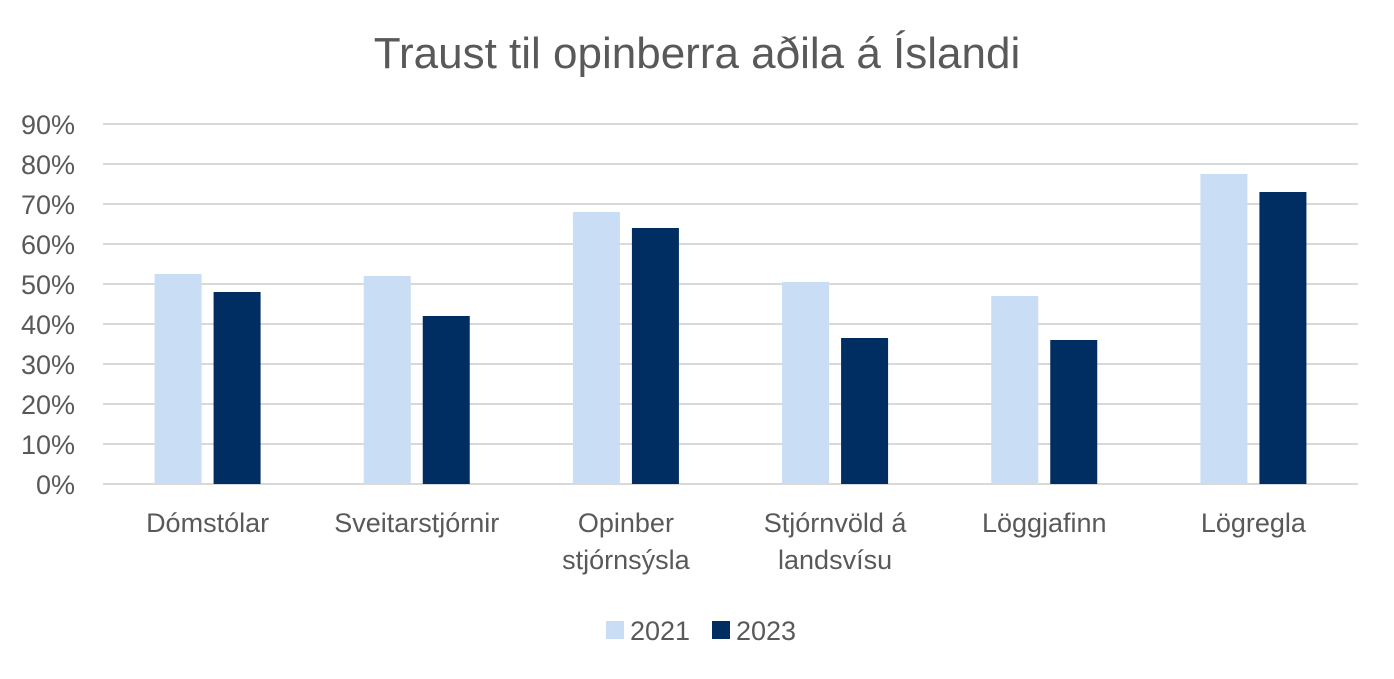 Image resolution: width=1394 pixels, height=679 pixels. What do you see at coordinates (626, 560) in the screenshot?
I see `x-category-label-line: stjórnsýsla` at bounding box center [626, 560].